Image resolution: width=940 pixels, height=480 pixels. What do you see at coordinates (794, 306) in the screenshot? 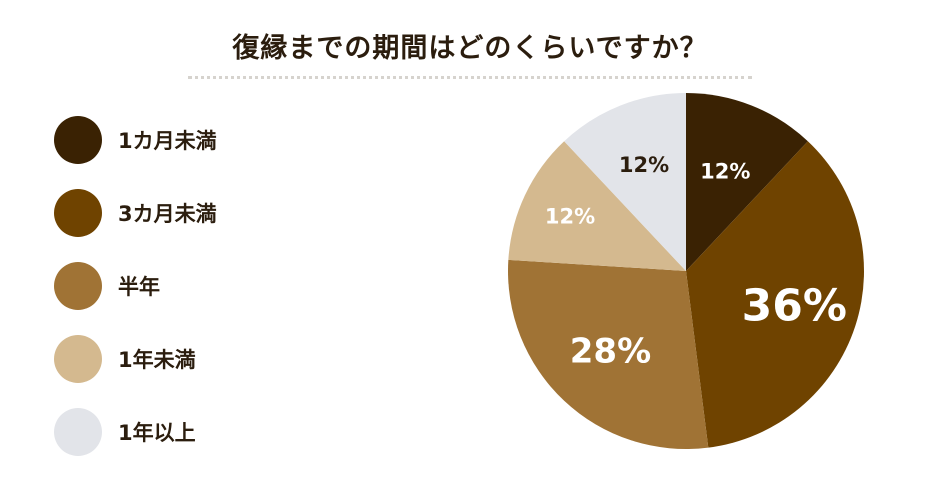
I see `slice-value-label-2: 36%` at bounding box center [794, 306].